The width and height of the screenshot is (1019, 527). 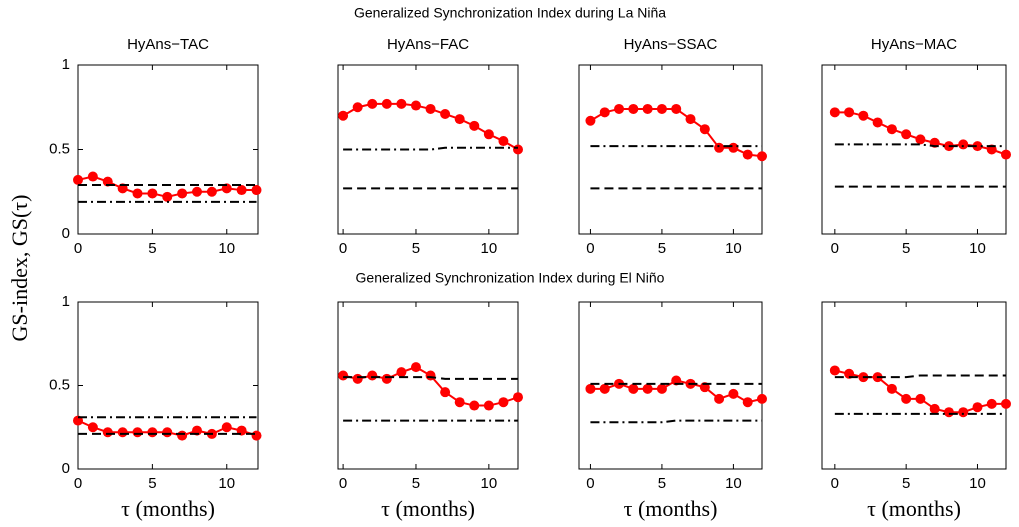 I want to click on panel-title: HyAns−FAC, so click(x=428, y=44).